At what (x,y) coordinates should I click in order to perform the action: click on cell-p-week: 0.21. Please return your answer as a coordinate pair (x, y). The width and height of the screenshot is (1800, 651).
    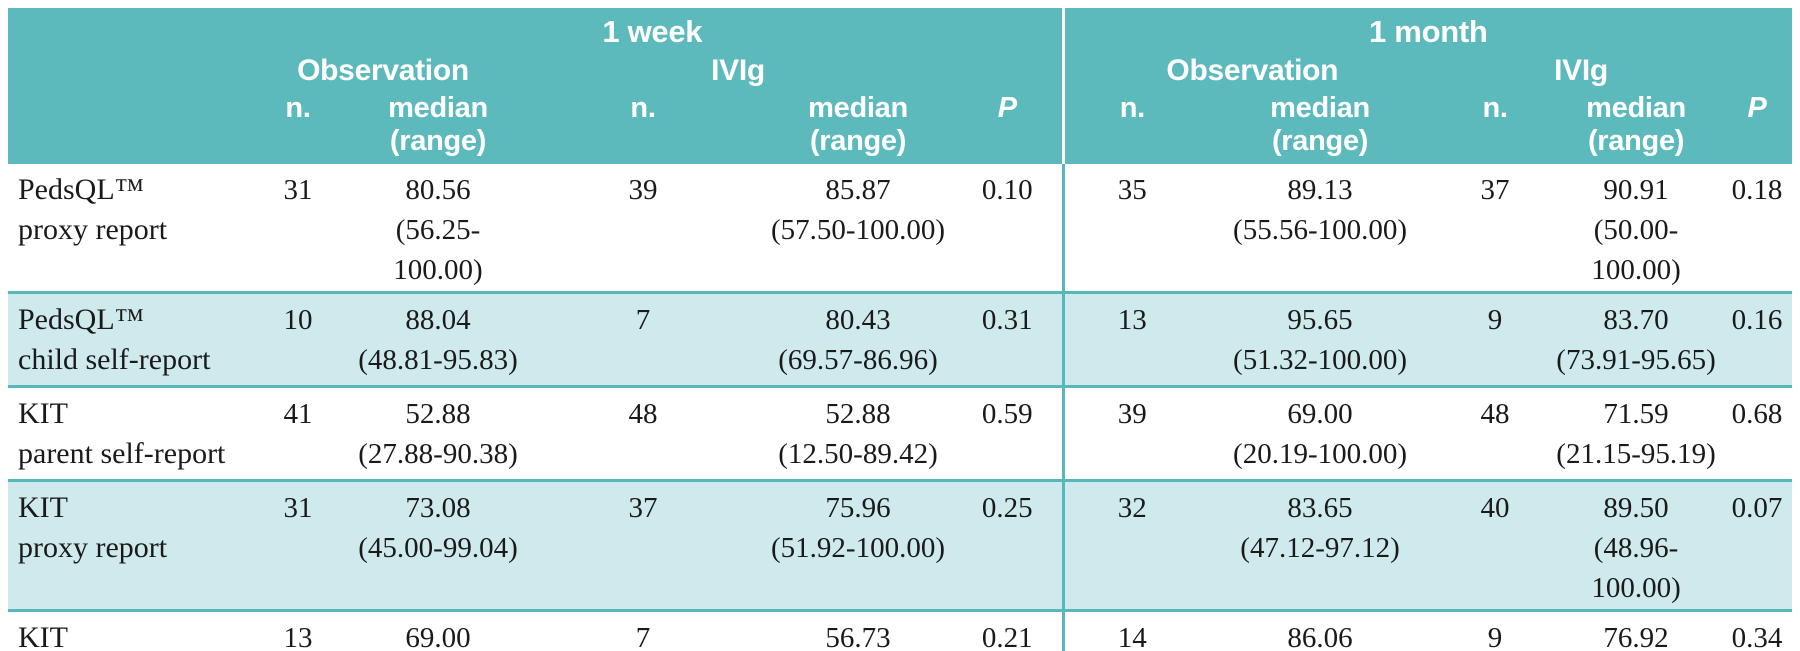
    Looking at the image, I should click on (1008, 630).